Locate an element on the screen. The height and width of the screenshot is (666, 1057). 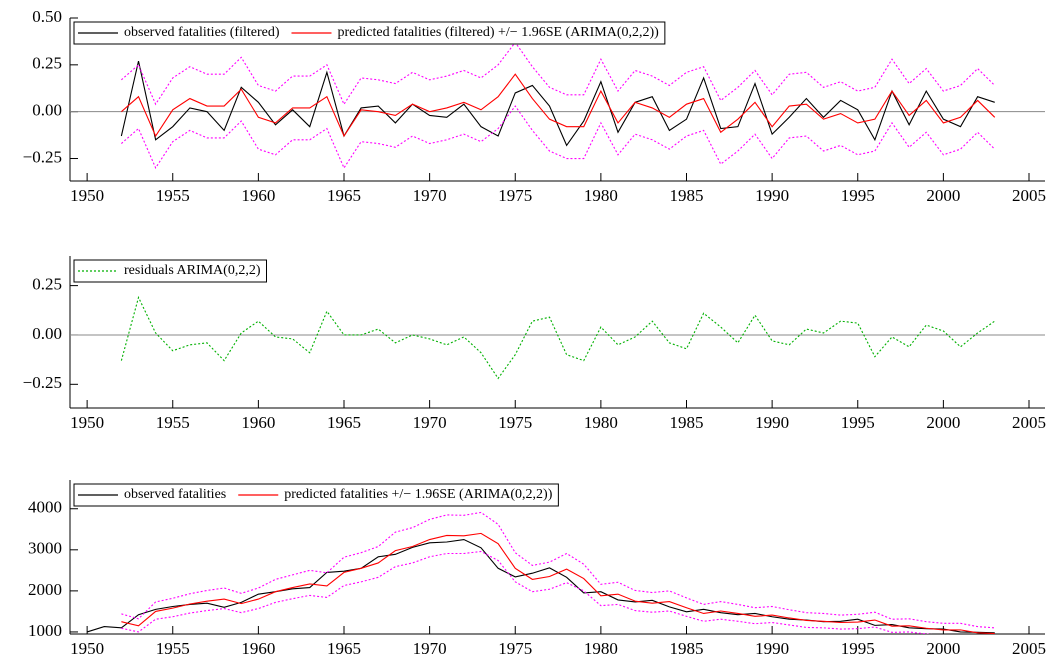
legend-label: observed fatalities is located at coordinates (175, 494).